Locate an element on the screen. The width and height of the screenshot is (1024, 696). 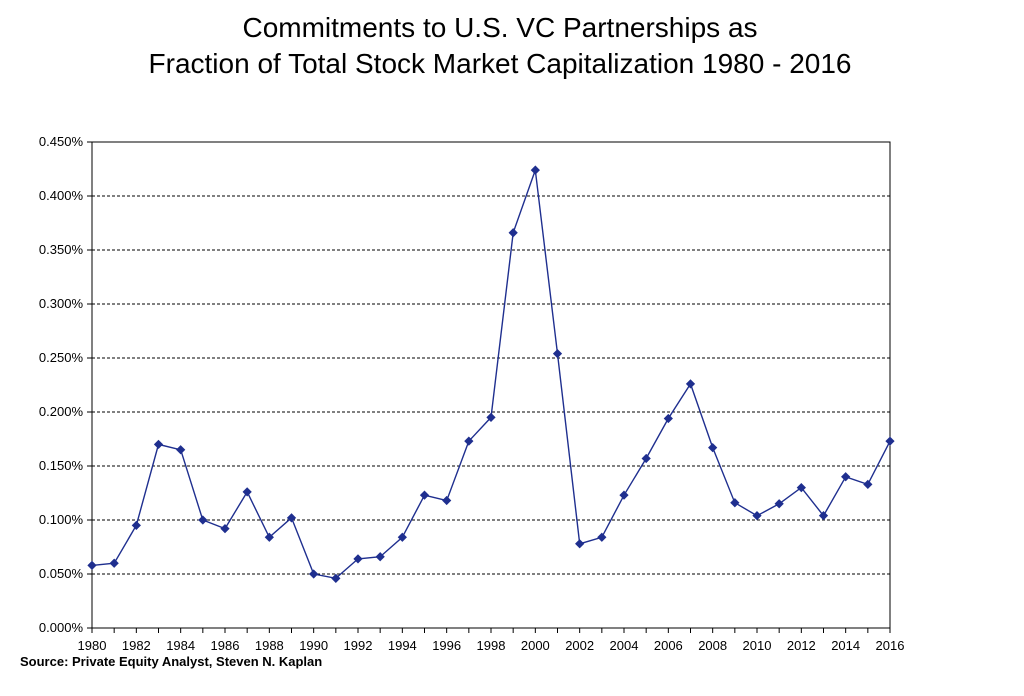
x-tick-label: 2006 is located at coordinates (668, 645).